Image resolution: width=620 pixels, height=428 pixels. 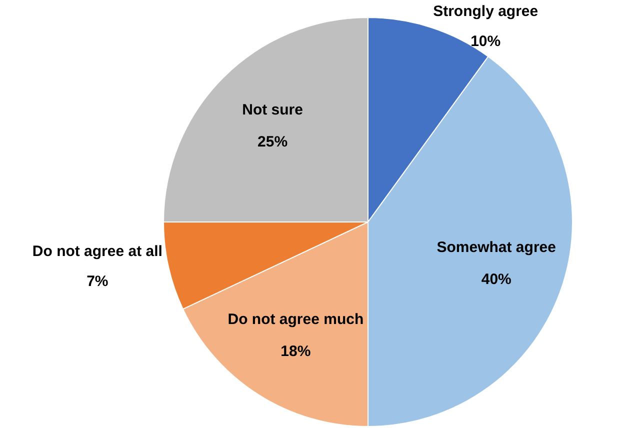 I want to click on data-label: 18%, so click(x=295, y=351).